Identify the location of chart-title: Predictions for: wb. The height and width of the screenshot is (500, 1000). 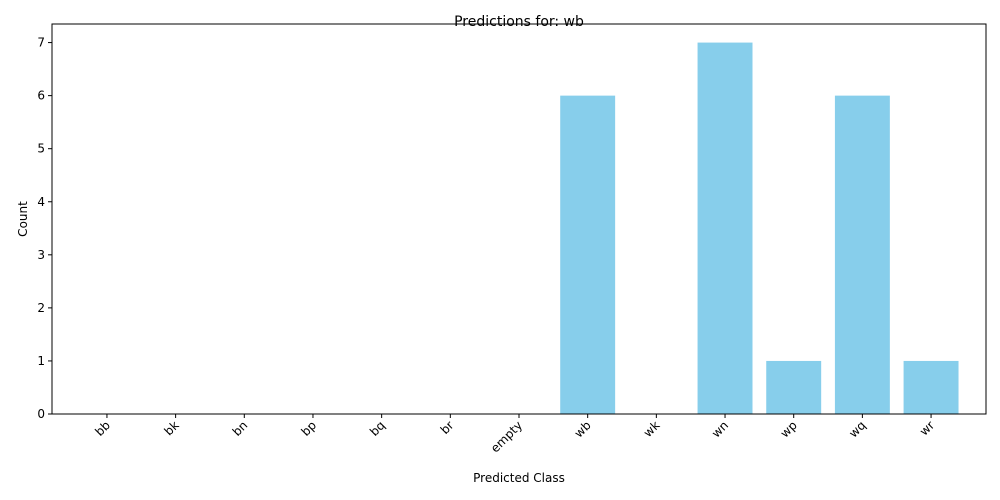
(519, 22).